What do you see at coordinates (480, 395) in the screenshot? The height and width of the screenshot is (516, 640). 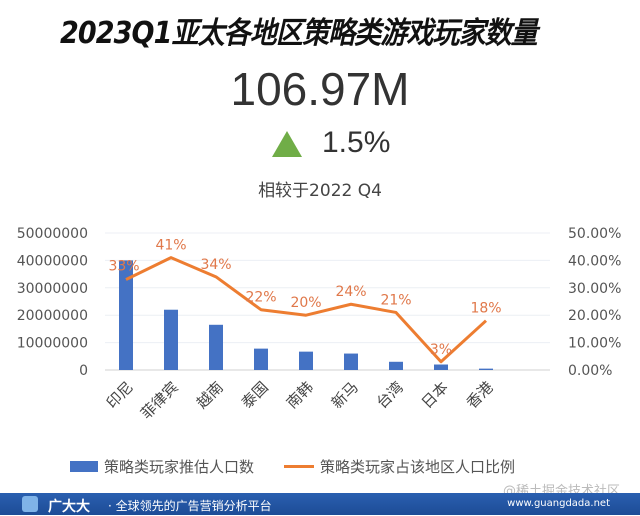 I see `x-tick: 香港` at bounding box center [480, 395].